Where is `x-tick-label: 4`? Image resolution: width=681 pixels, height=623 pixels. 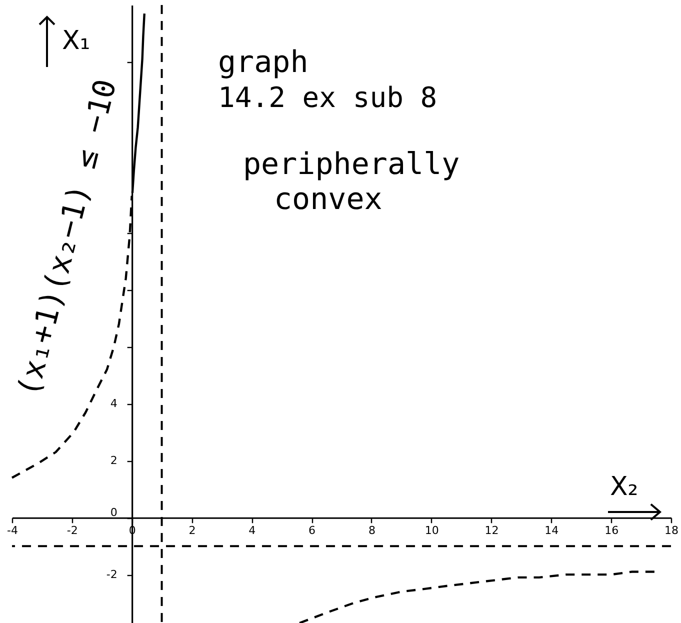 x-tick-label: 4 is located at coordinates (252, 531).